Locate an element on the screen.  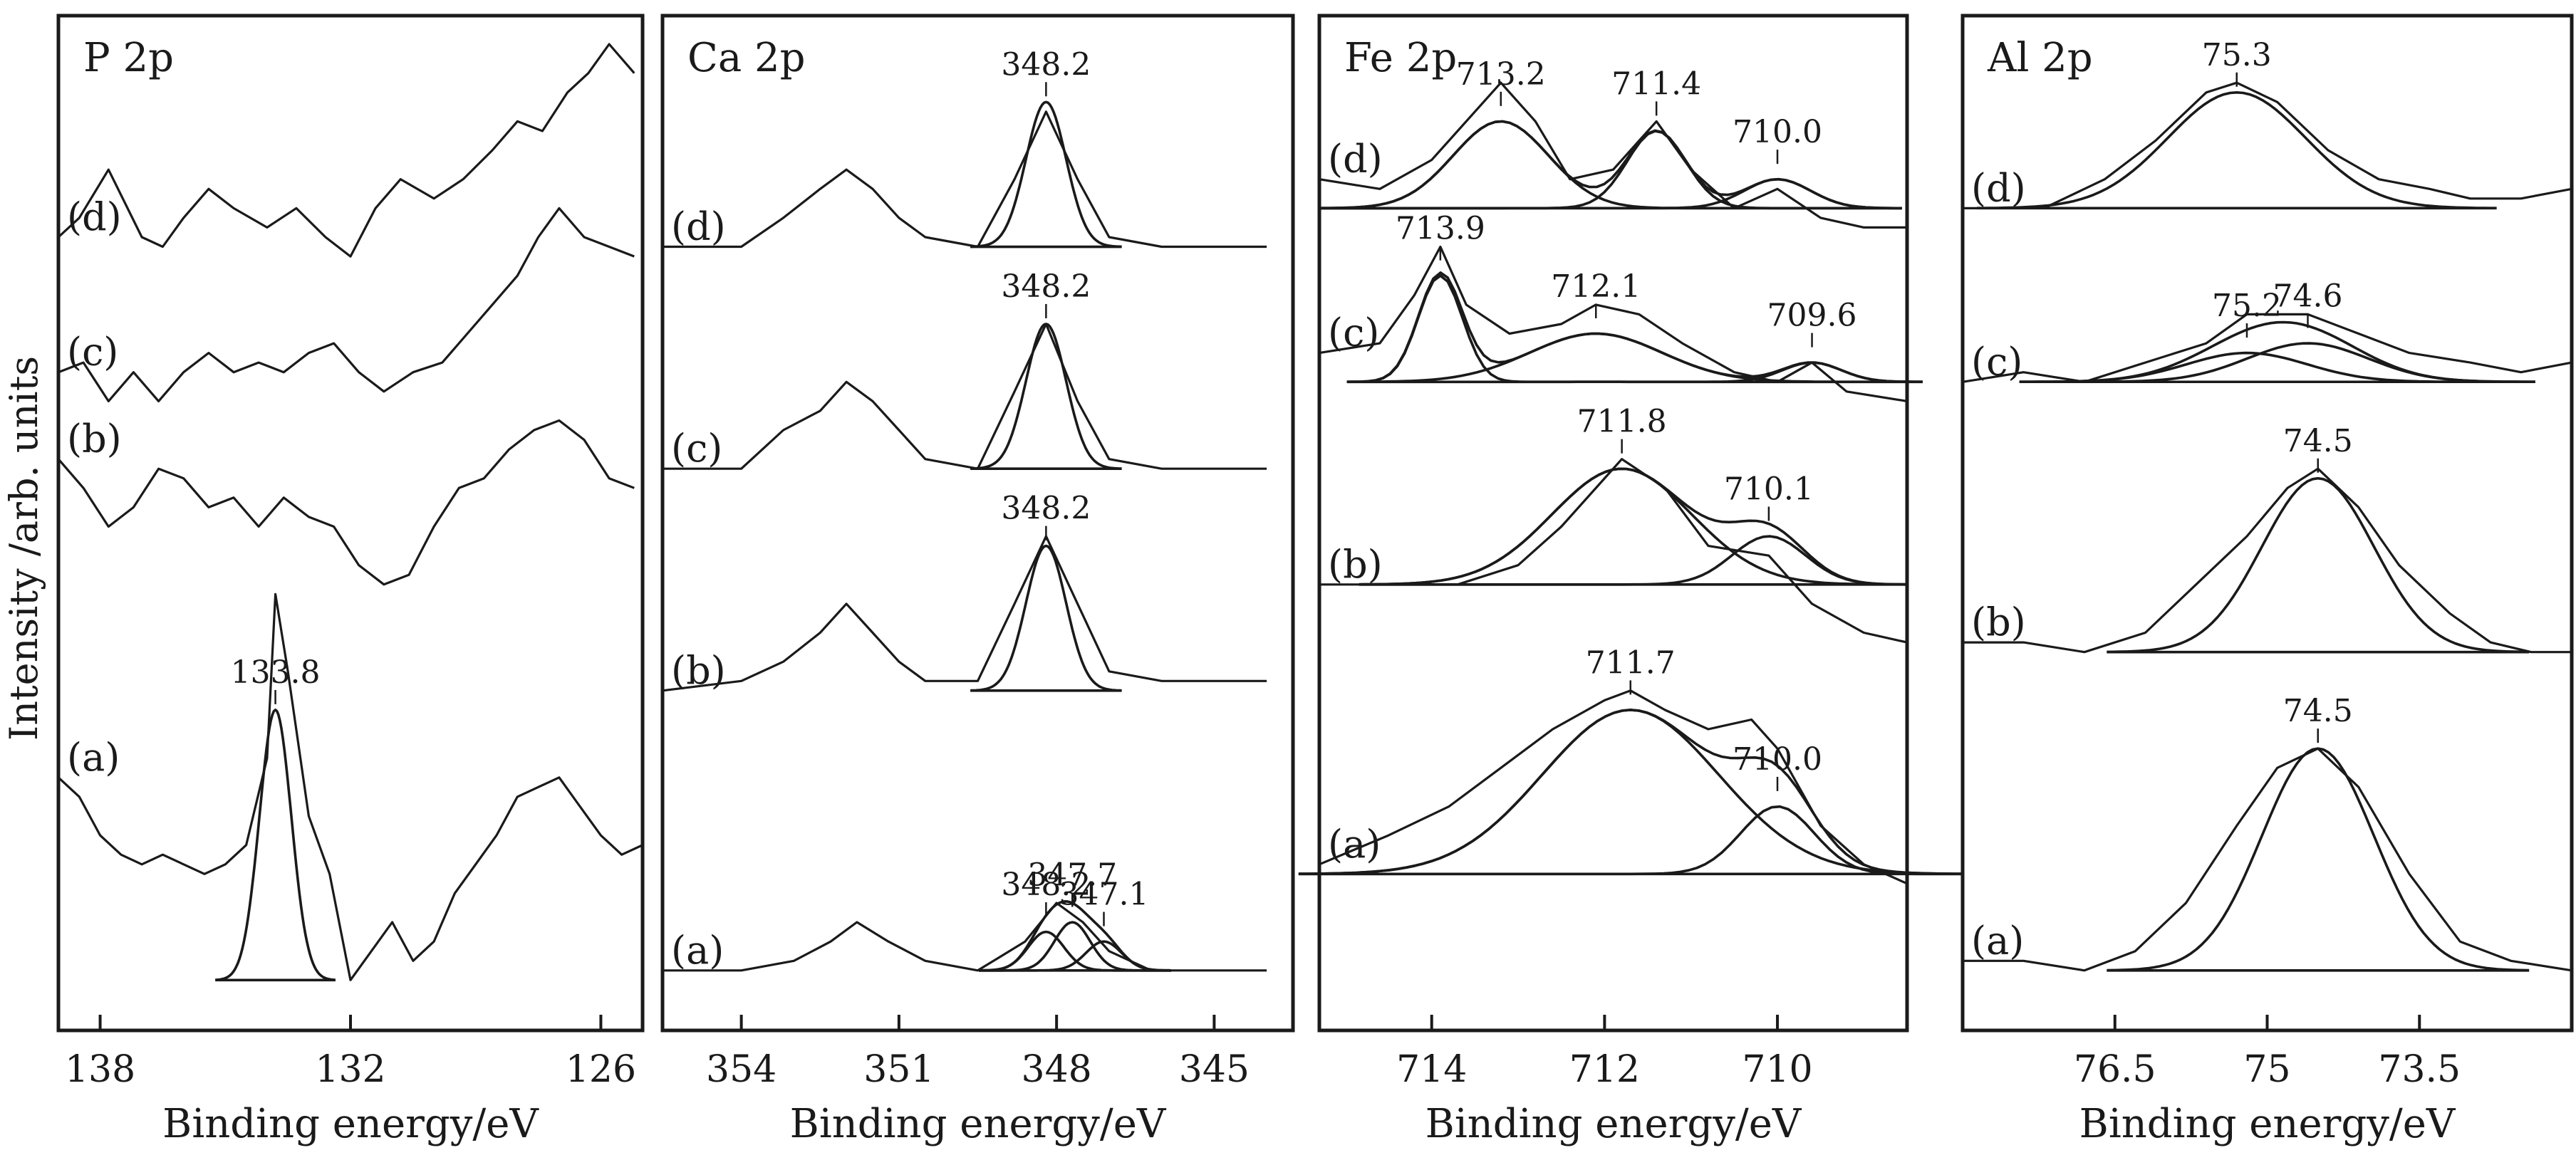
p-2p-spectrum-b-label: (b) is located at coordinates (94, 439).